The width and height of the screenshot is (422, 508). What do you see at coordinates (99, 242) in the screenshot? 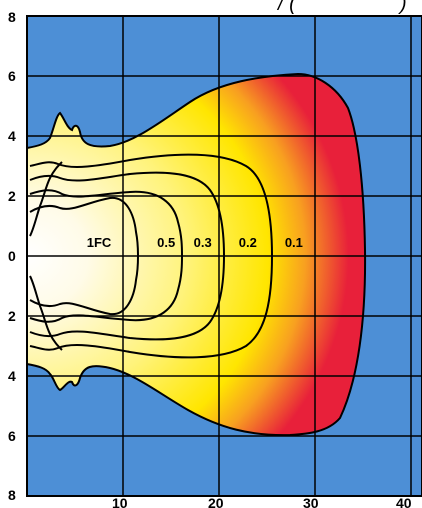
I see `contour-label: 1FC` at bounding box center [99, 242].